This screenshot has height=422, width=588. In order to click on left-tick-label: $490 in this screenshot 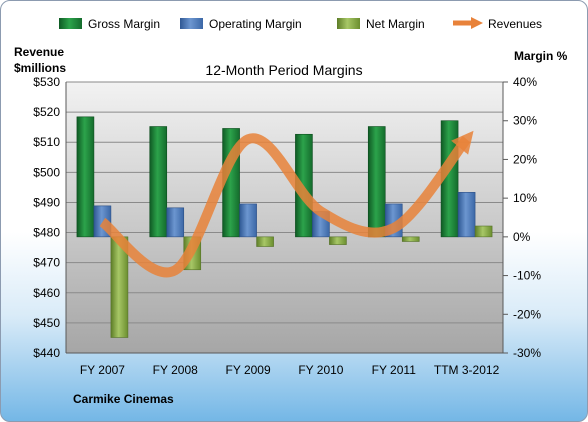, I will do `click(46, 202)`.